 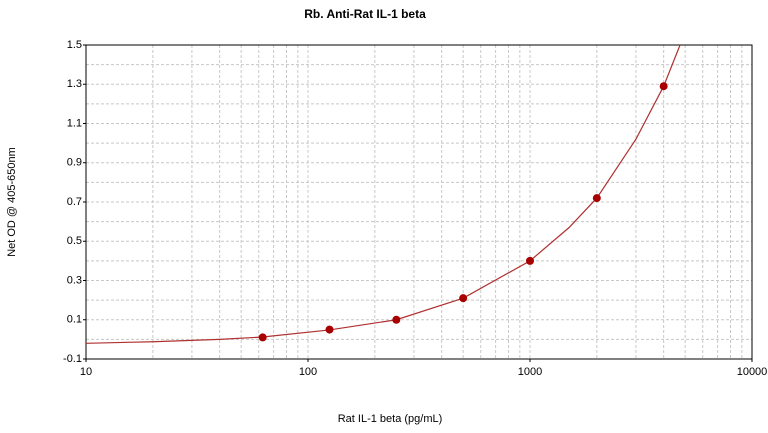 What do you see at coordinates (12, 202) in the screenshot?
I see `y-axis-label: Net OD @ 405-650nm` at bounding box center [12, 202].